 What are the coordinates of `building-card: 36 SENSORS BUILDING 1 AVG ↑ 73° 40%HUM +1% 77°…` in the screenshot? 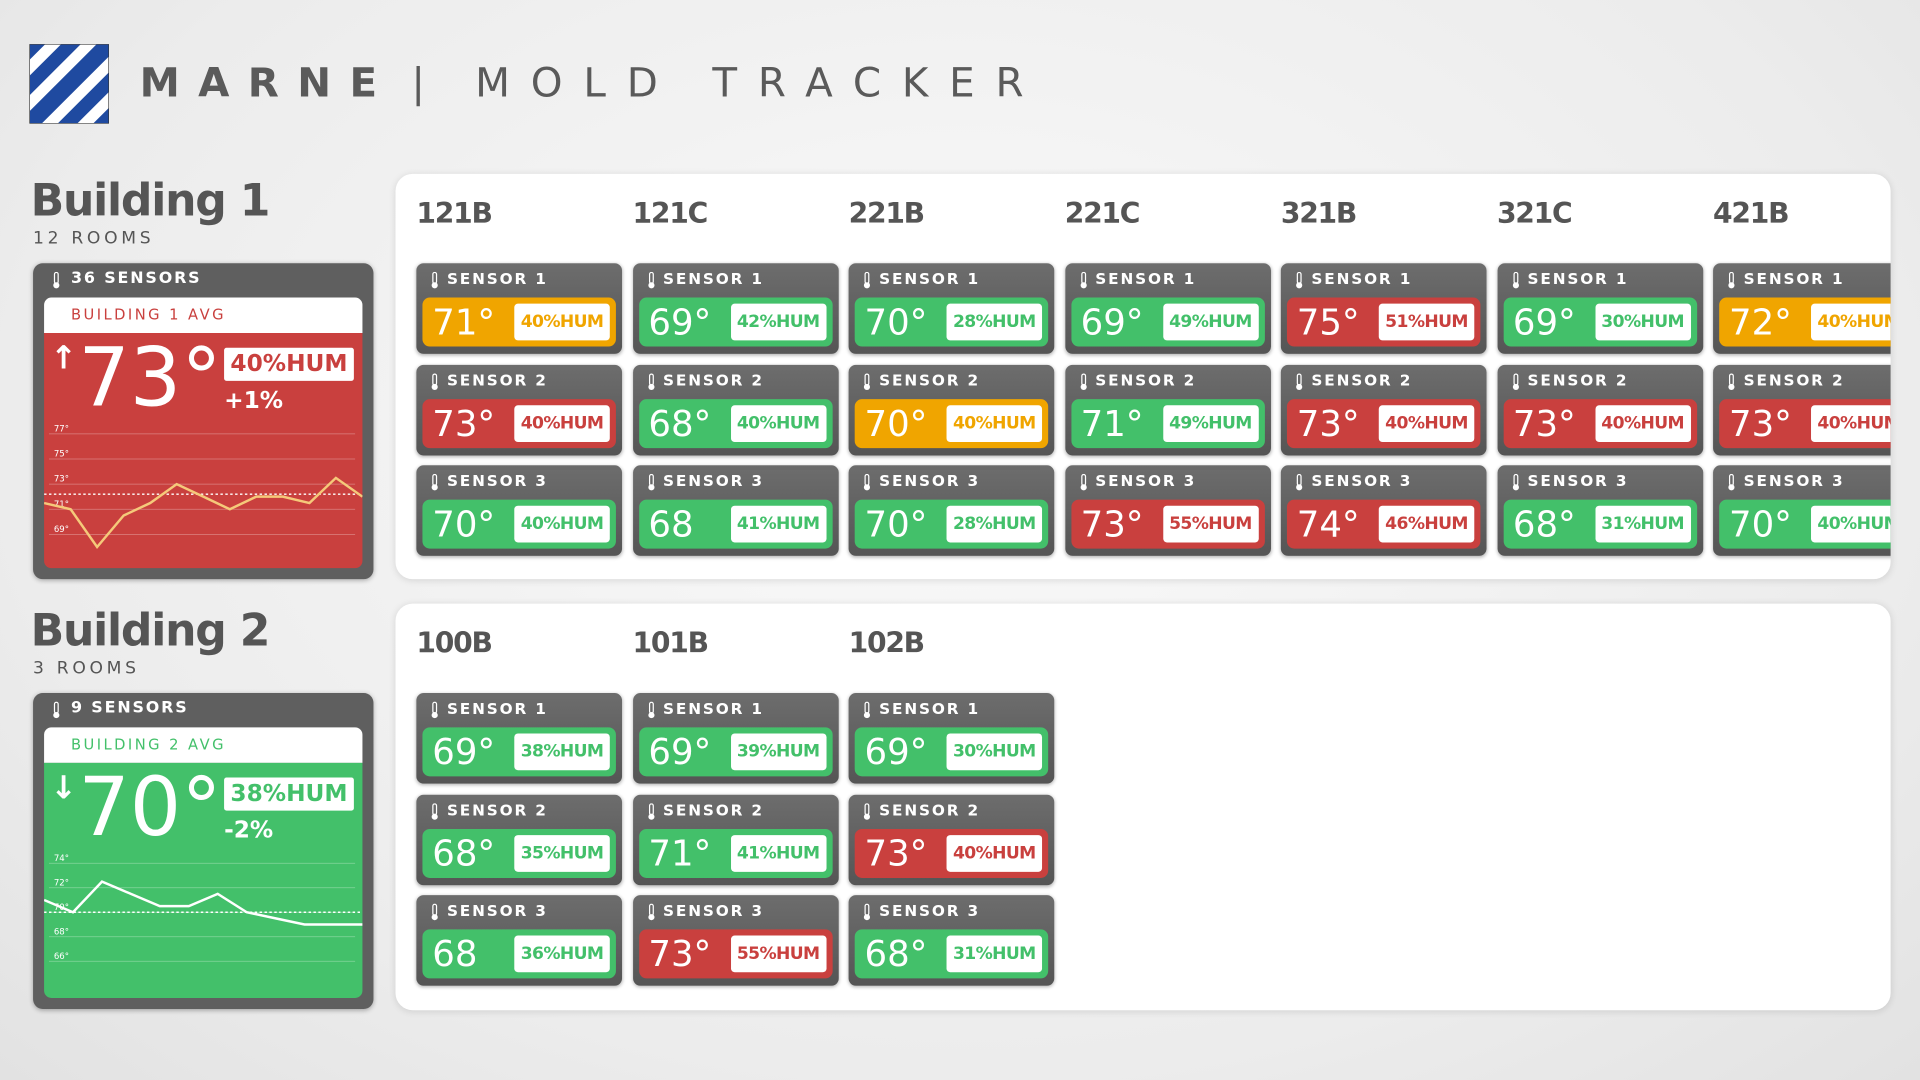 It's located at (203, 421).